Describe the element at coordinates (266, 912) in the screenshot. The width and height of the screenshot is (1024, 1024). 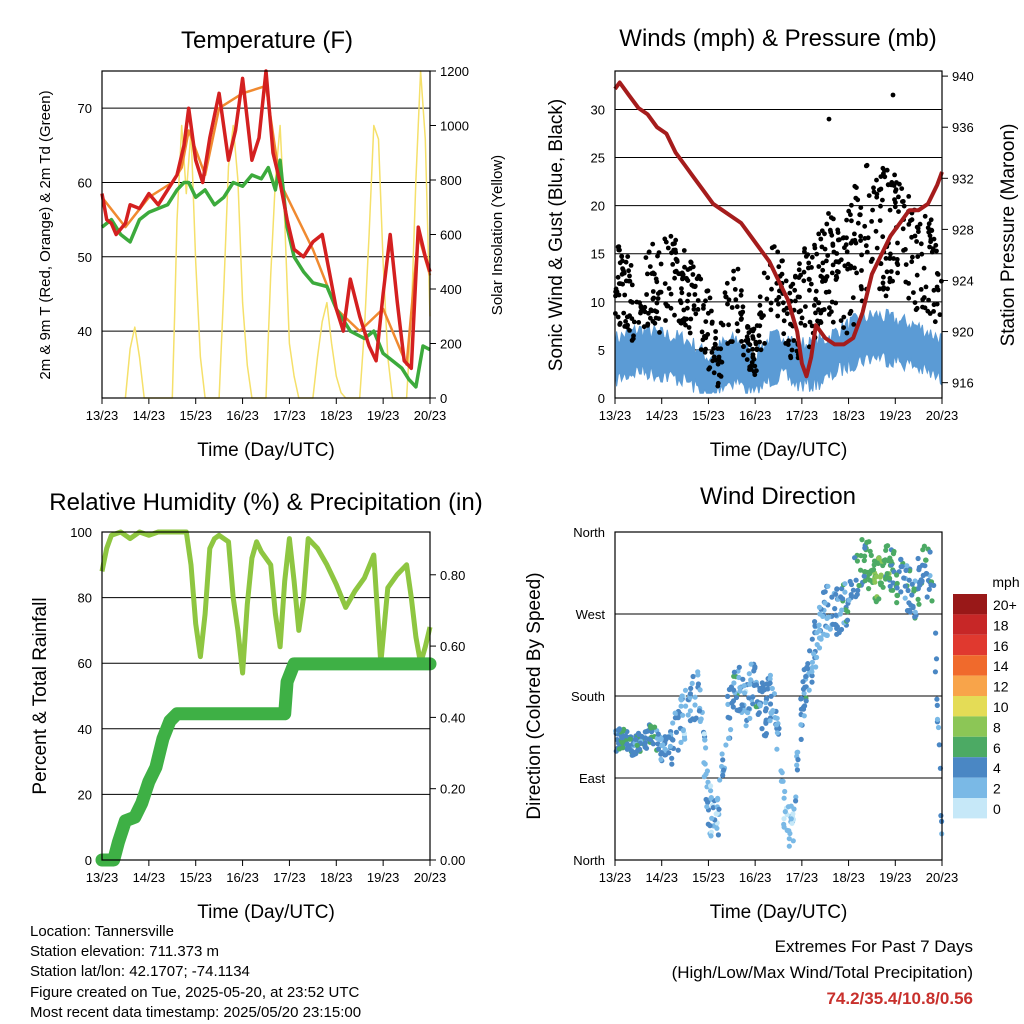
I see `x-axis-label: Time (Day/UTC)` at that location.